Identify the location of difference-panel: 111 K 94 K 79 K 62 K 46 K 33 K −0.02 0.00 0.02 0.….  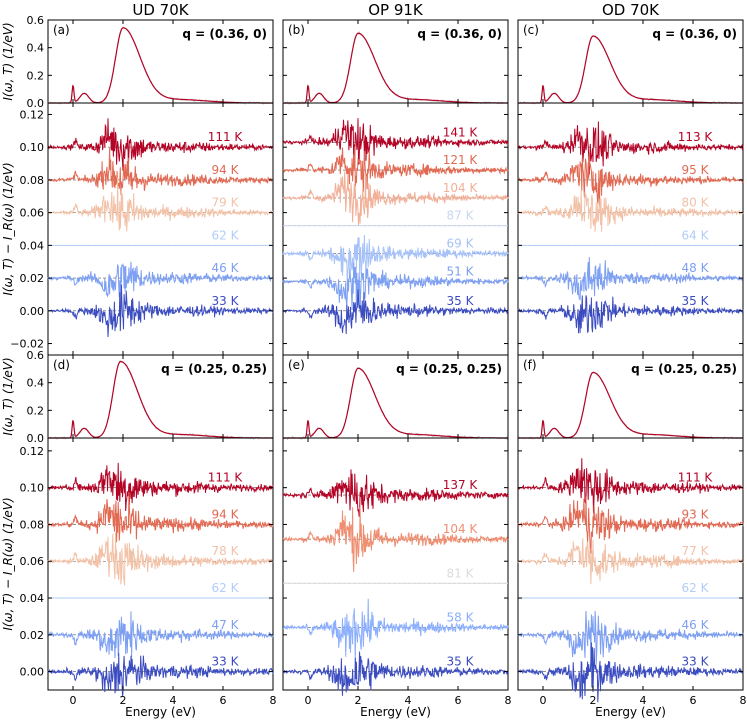
(142, 229).